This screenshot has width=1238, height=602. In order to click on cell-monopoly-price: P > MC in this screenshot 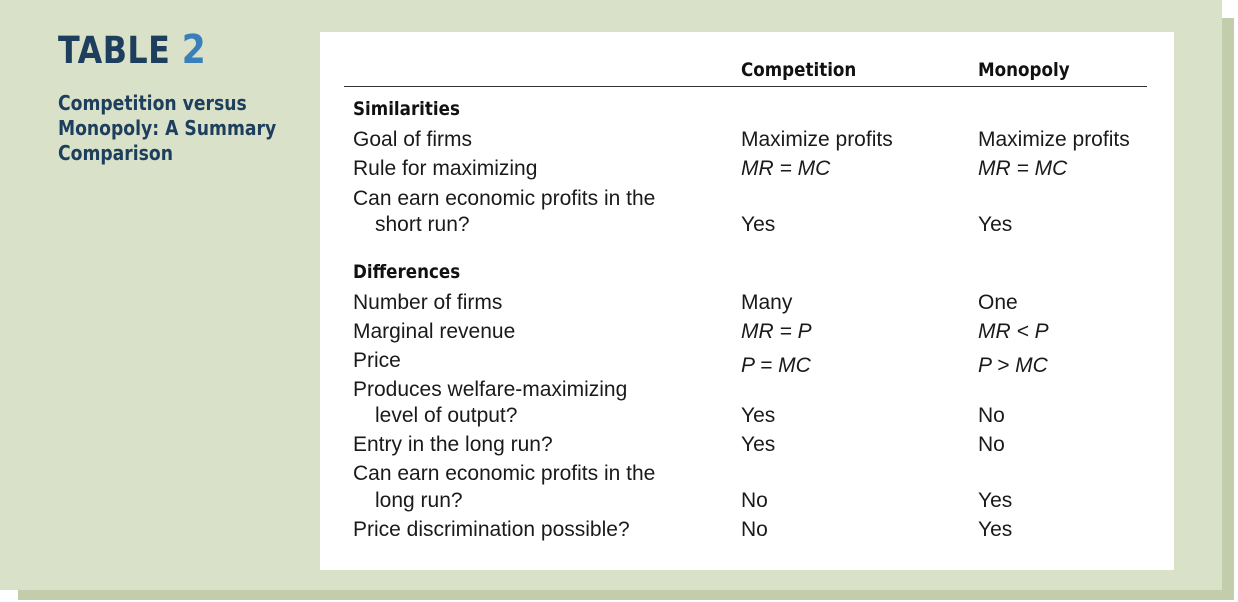, I will do `click(1013, 365)`.